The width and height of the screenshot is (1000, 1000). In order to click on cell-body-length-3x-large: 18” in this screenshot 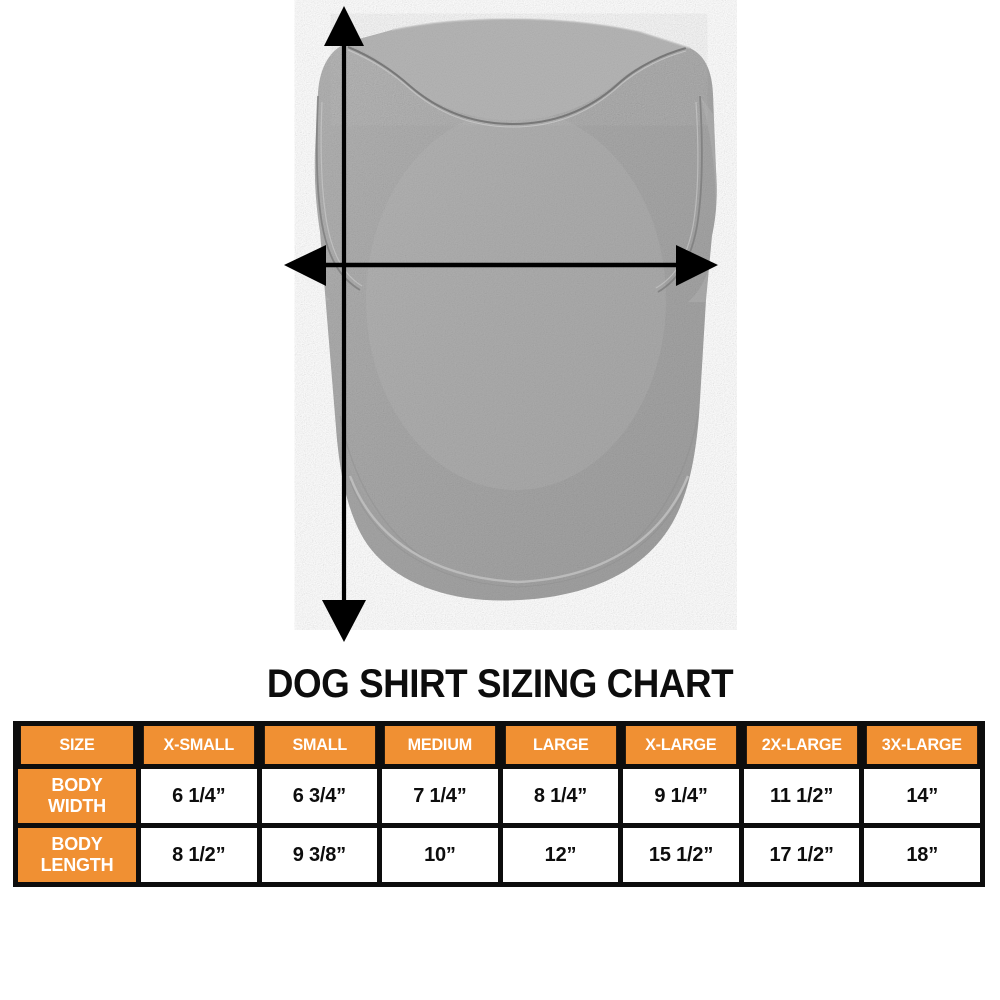, I will do `click(922, 855)`.